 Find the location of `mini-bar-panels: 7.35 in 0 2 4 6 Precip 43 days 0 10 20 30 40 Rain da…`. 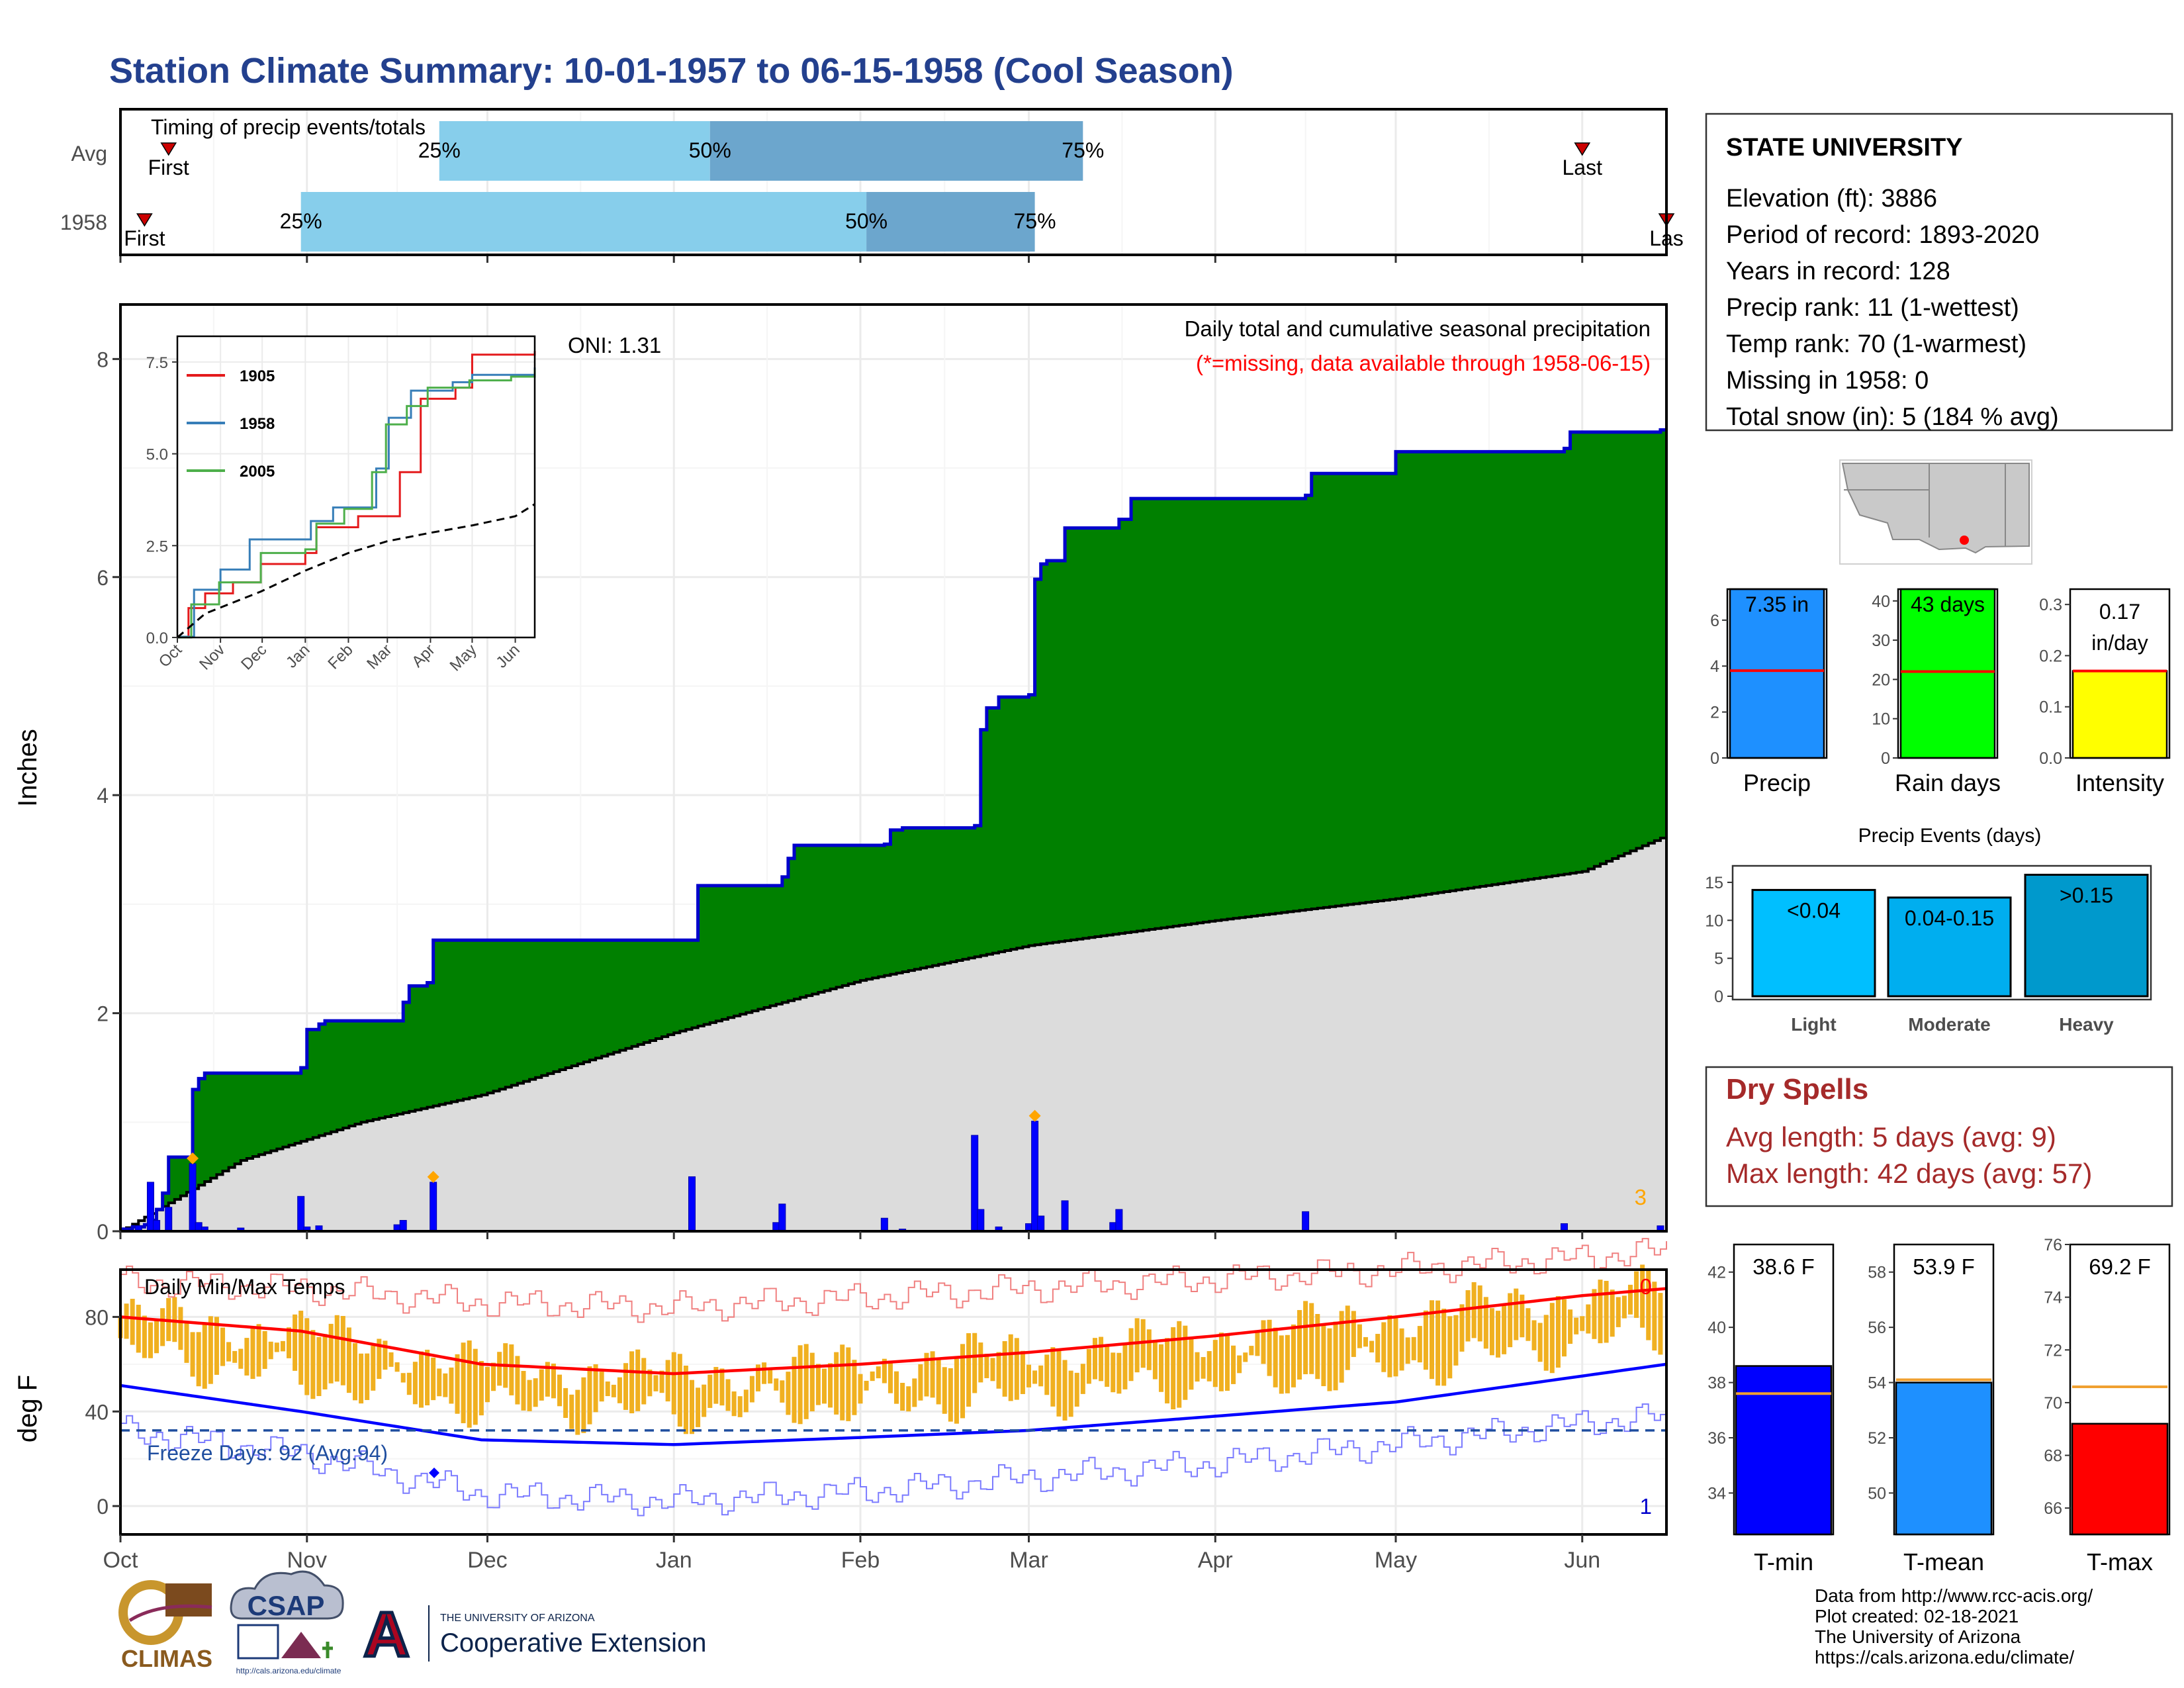

mini-bar-panels: 7.35 in 0 2 4 6 Precip 43 days 0 10 20 30 40 Rain da… is located at coordinates (1940, 692).